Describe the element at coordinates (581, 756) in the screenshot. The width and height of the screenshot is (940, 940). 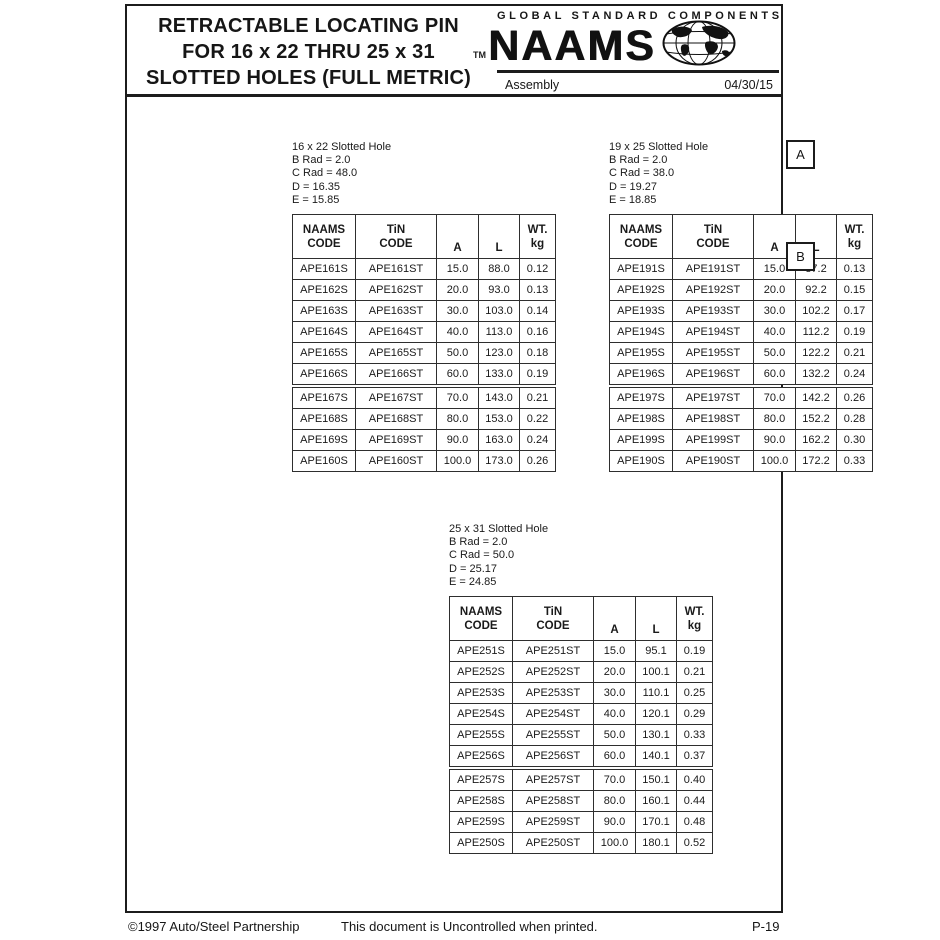
I see `table-row: APE256S APE256ST 60.0 140.1 0.37` at that location.